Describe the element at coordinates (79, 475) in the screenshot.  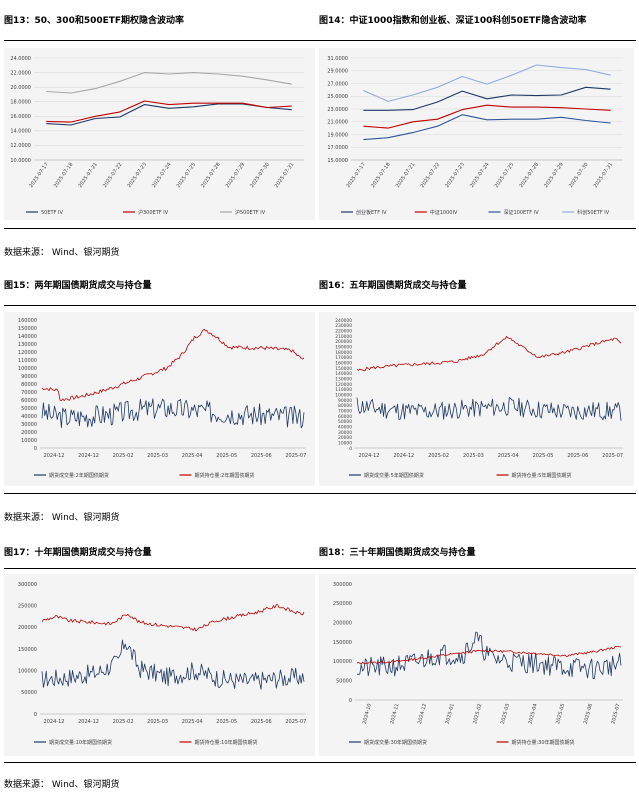
I see `legend-label: 期货成交量:2年期国债期货` at that location.